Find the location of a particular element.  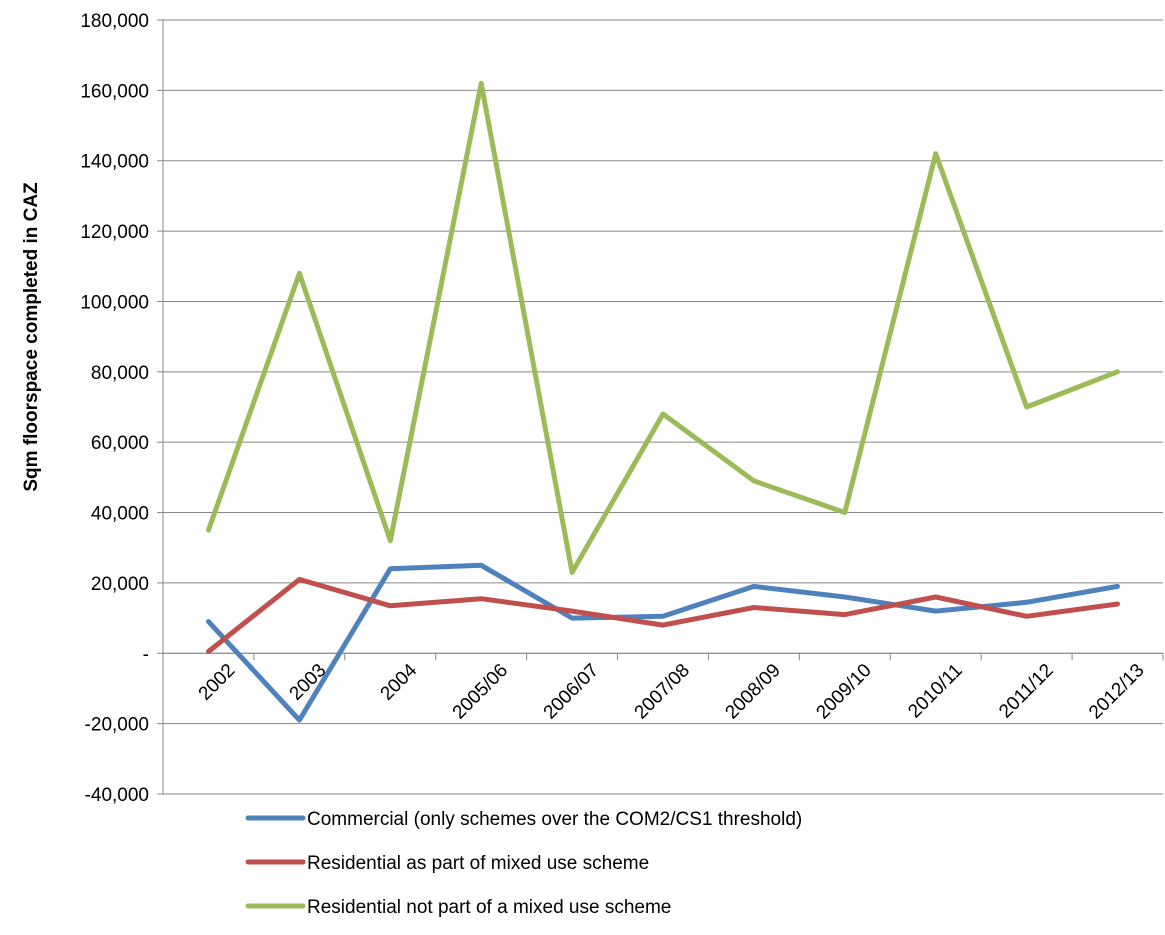

x-tick-label: 2012/13 is located at coordinates (1116, 691).